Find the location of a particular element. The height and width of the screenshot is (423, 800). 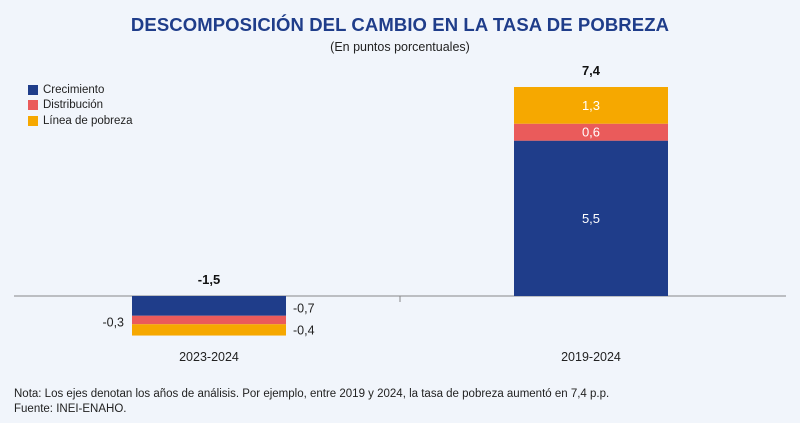

data-label-distribucion-2019-2024: 0,6 is located at coordinates (591, 132).